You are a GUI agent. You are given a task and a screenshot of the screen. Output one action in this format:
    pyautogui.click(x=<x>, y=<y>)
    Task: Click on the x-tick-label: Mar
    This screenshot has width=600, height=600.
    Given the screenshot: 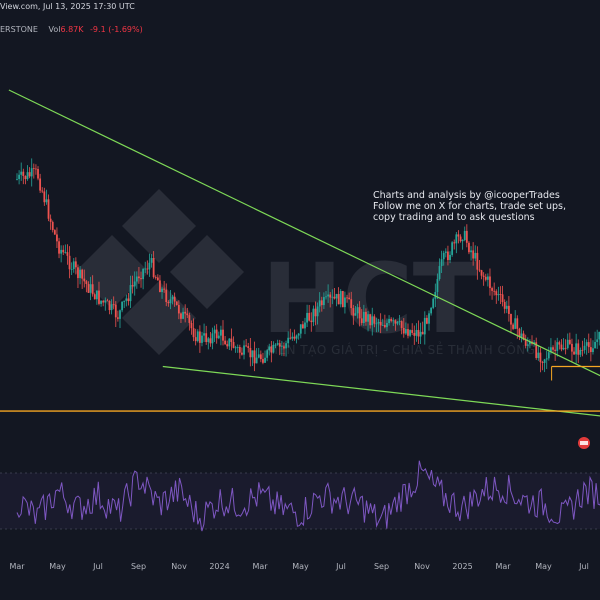 What is the action you would take?
    pyautogui.click(x=17, y=566)
    